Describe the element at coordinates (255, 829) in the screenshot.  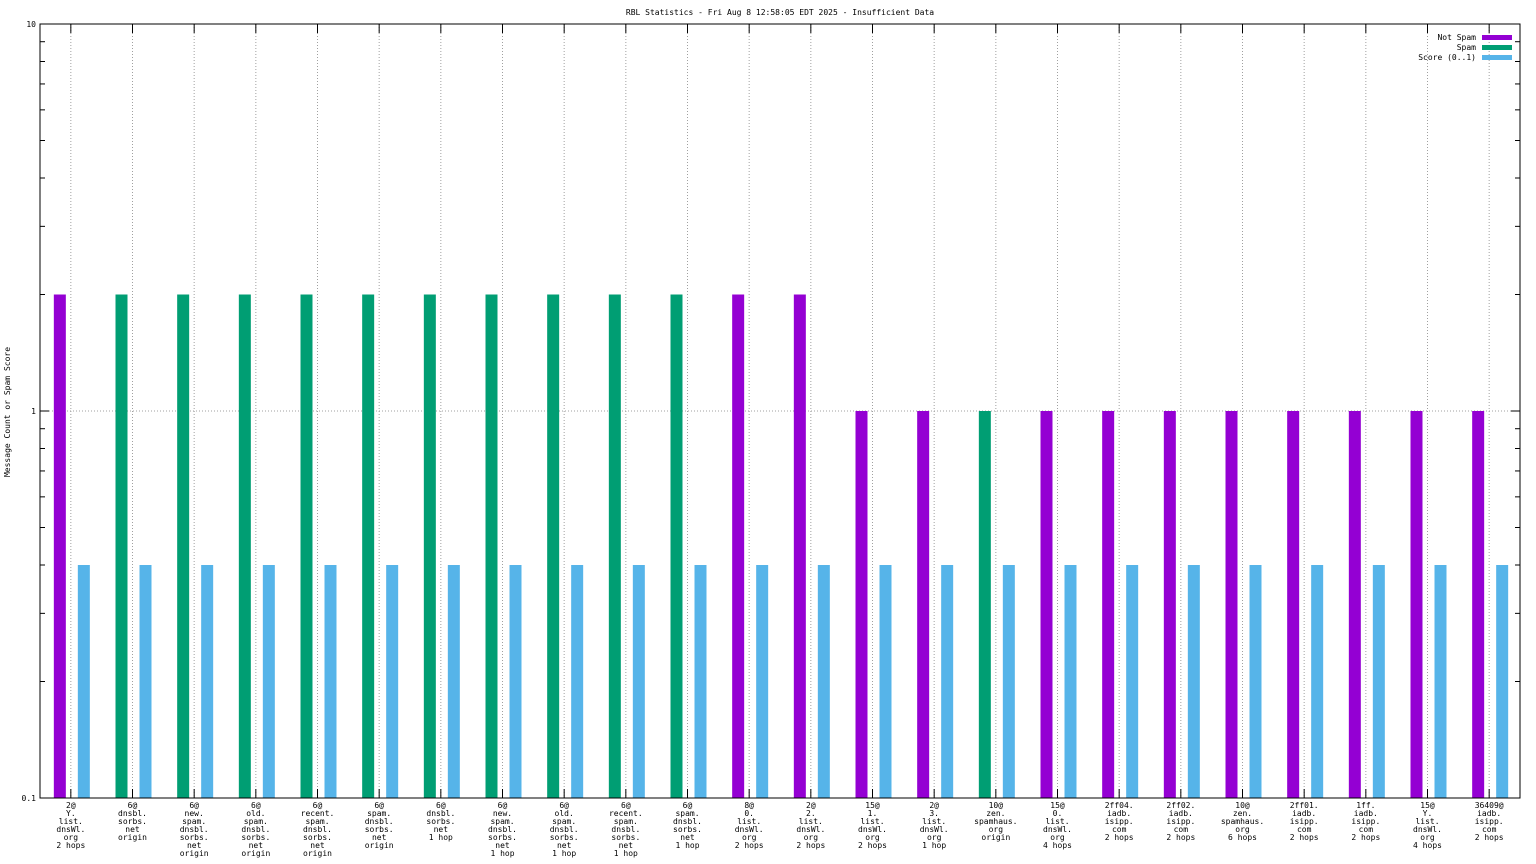
I see `x-tick-label-3-3: dnsbl.` at that location.